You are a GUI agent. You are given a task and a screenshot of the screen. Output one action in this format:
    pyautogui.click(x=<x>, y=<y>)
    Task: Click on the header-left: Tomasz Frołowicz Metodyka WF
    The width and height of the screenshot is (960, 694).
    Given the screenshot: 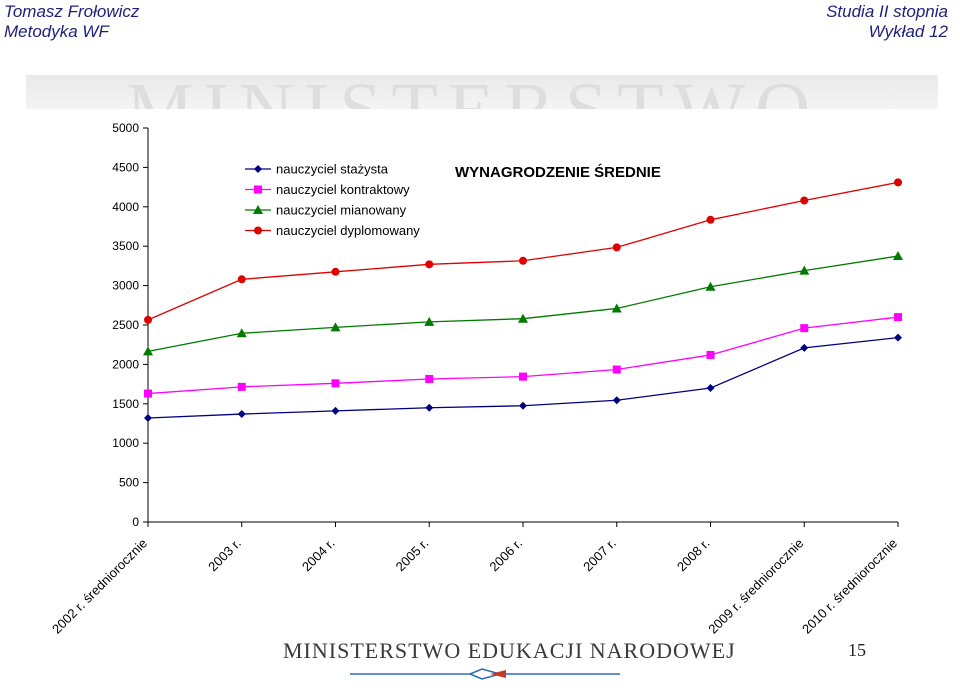 What is the action you would take?
    pyautogui.click(x=71, y=22)
    